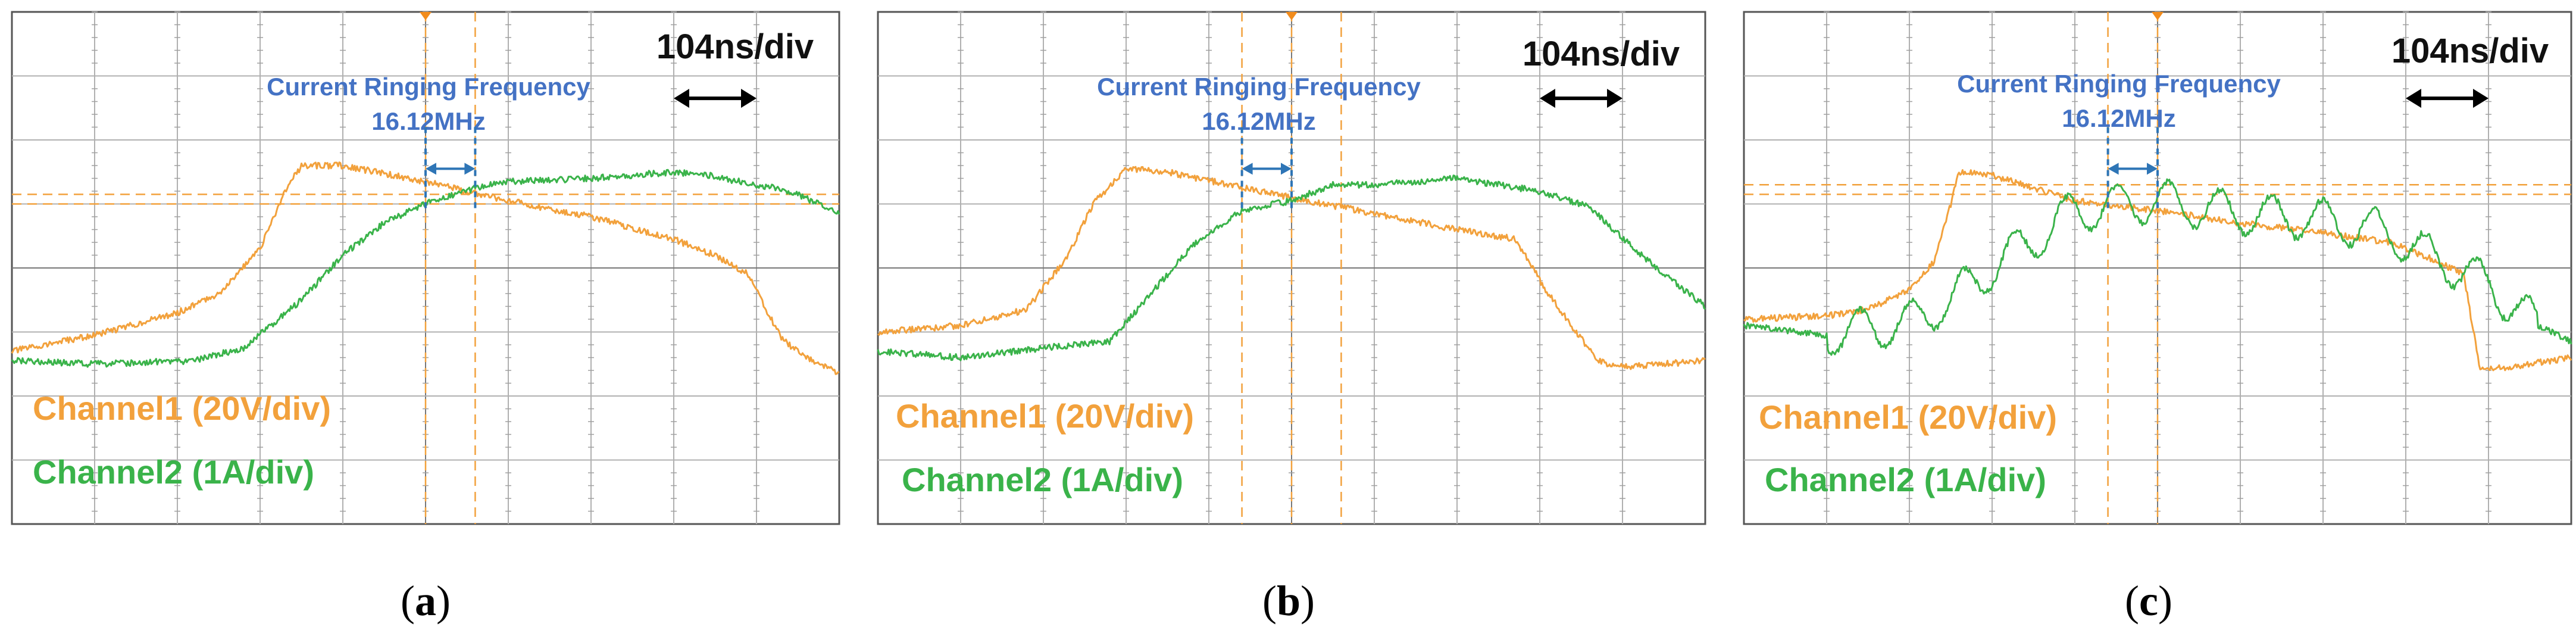 This screenshot has height=633, width=2576. Describe the element at coordinates (1291, 268) in the screenshot. I see `cursor-lines` at that location.